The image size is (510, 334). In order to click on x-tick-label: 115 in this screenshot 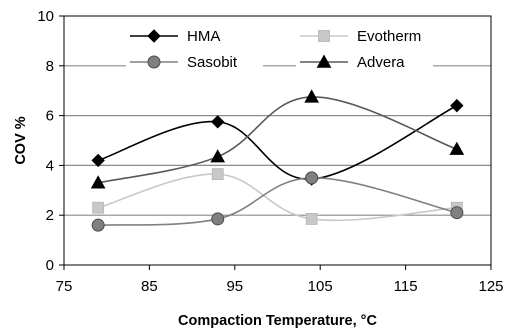, I will do `click(406, 286)`.